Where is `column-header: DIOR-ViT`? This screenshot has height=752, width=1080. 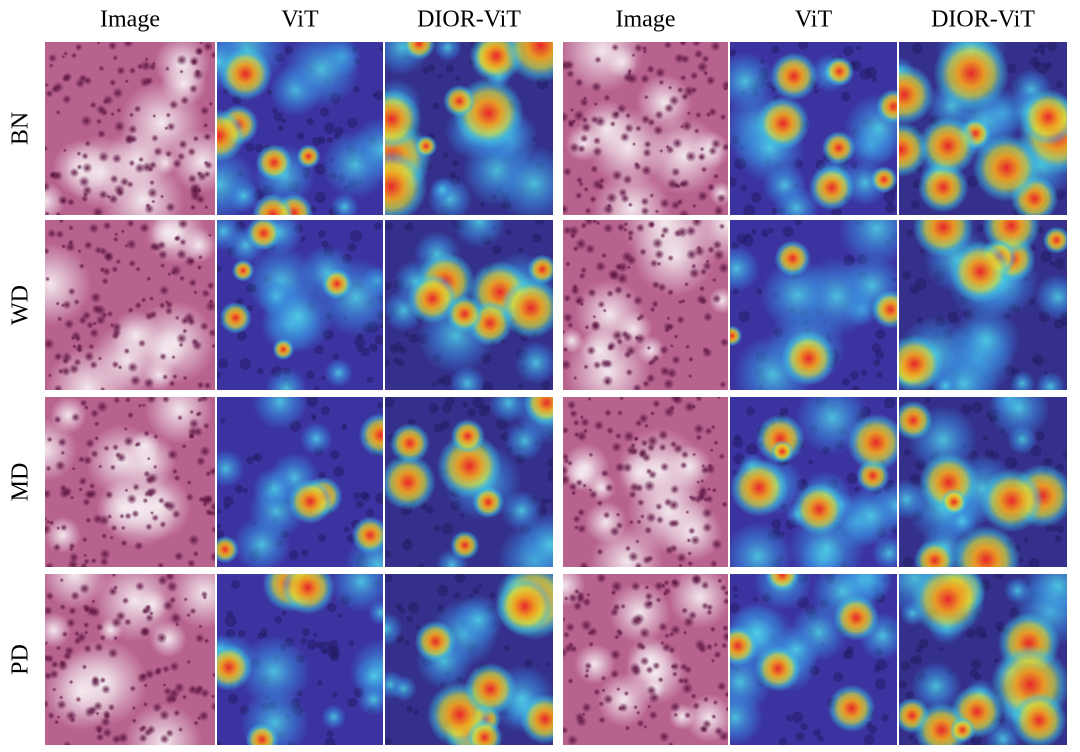
column-header: DIOR-ViT is located at coordinates (983, 20).